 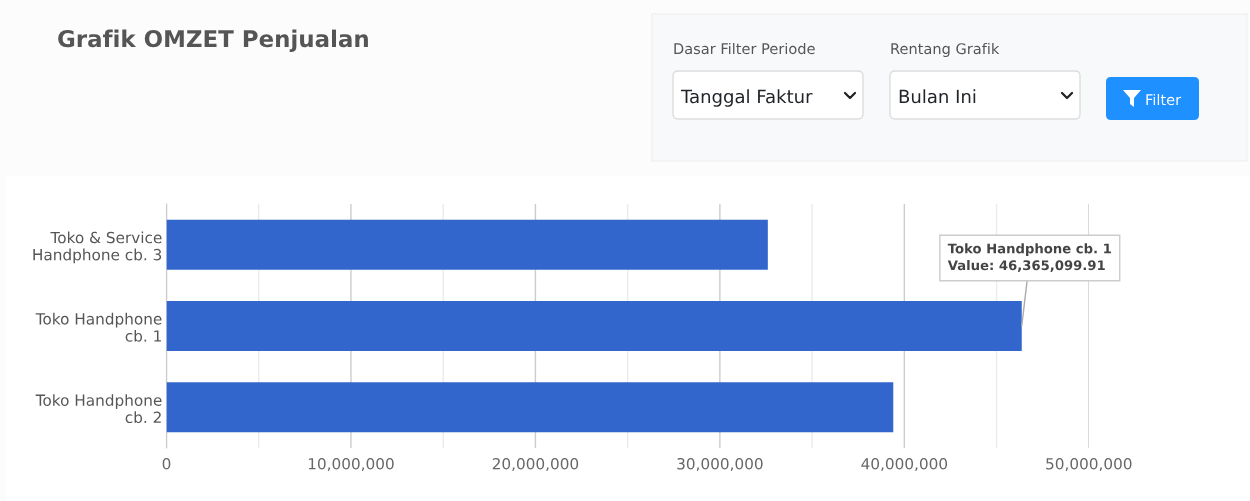 I want to click on x-tick-label: 40,000,000, so click(x=904, y=464).